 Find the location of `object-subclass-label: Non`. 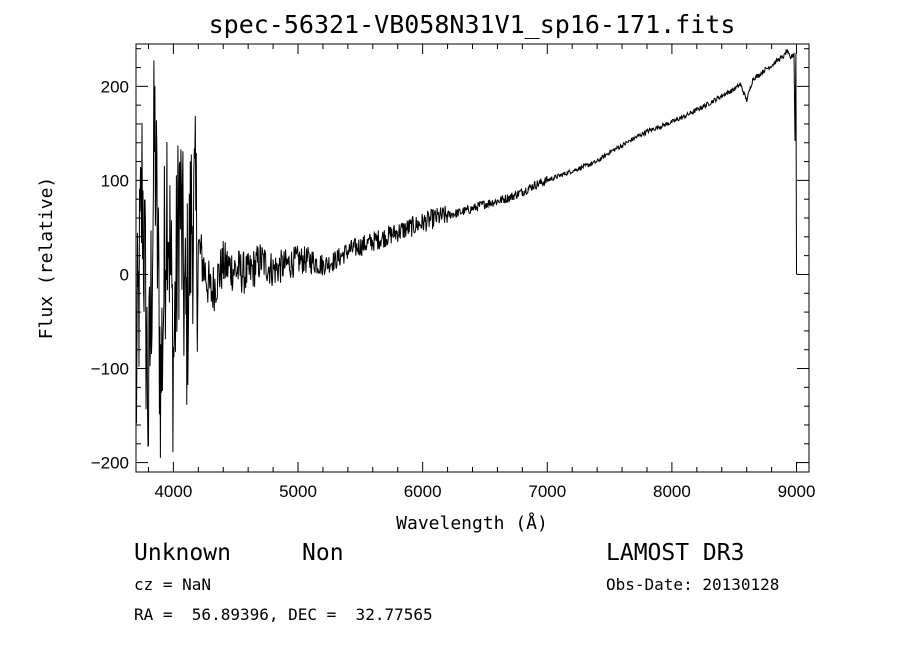

object-subclass-label: Non is located at coordinates (323, 553).